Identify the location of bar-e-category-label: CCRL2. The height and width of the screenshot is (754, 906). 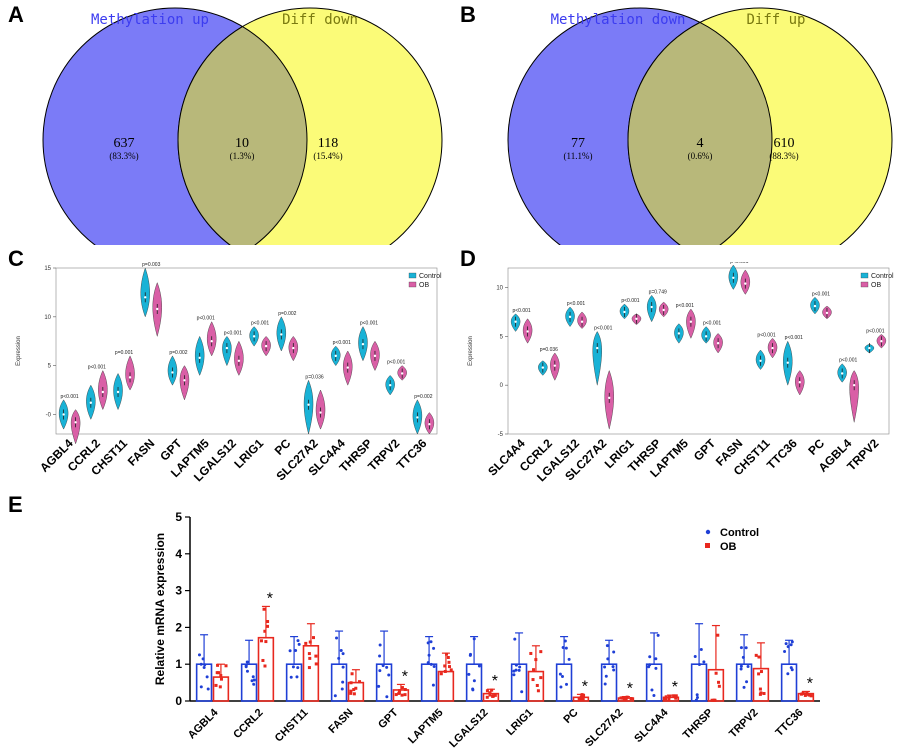
(248, 724).